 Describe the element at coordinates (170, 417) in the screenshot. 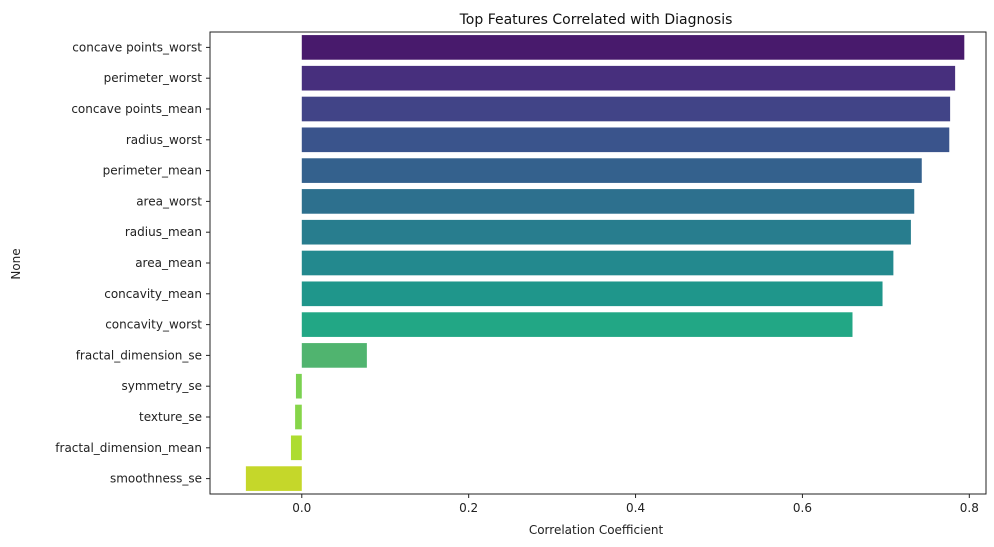

I see `y-tick-label: texture_se` at that location.